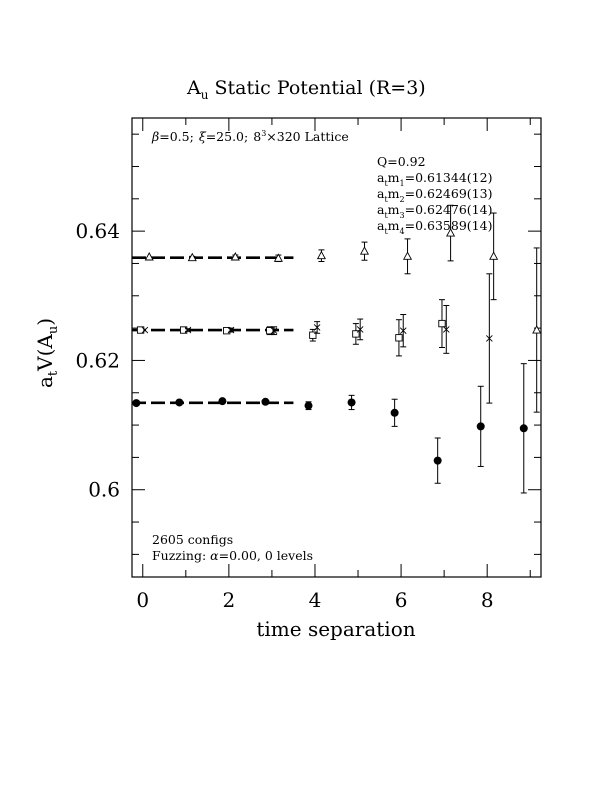 The height and width of the screenshot is (792, 612). What do you see at coordinates (142, 600) in the screenshot?
I see `x-tick-label: 0` at bounding box center [142, 600].